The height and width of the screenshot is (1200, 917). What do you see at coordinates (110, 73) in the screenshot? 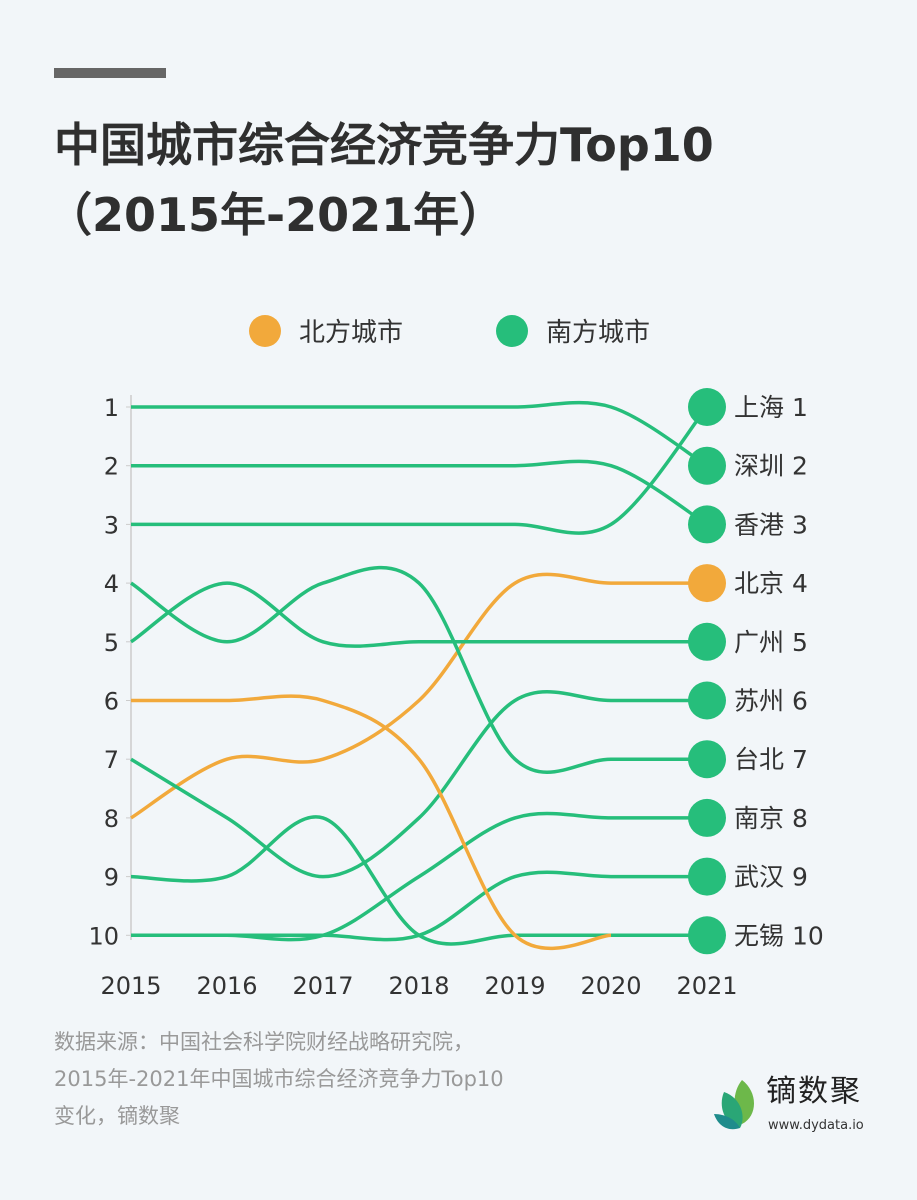
I see `title-accent-bar` at bounding box center [110, 73].